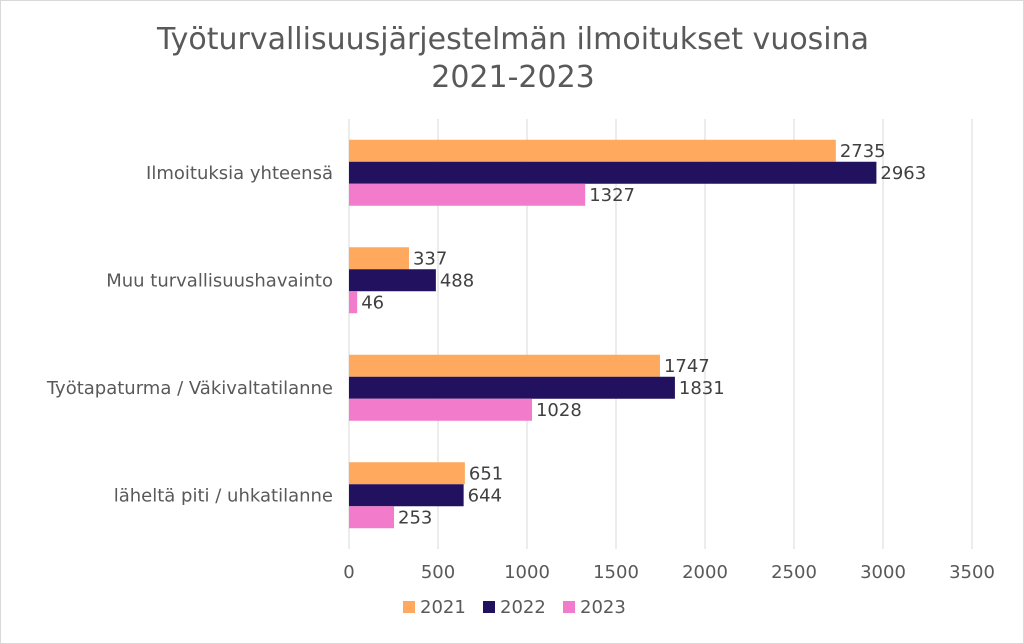 The image size is (1024, 644). What do you see at coordinates (239, 173) in the screenshot?
I see `category-label: Ilmoituksia yhteensä` at bounding box center [239, 173].